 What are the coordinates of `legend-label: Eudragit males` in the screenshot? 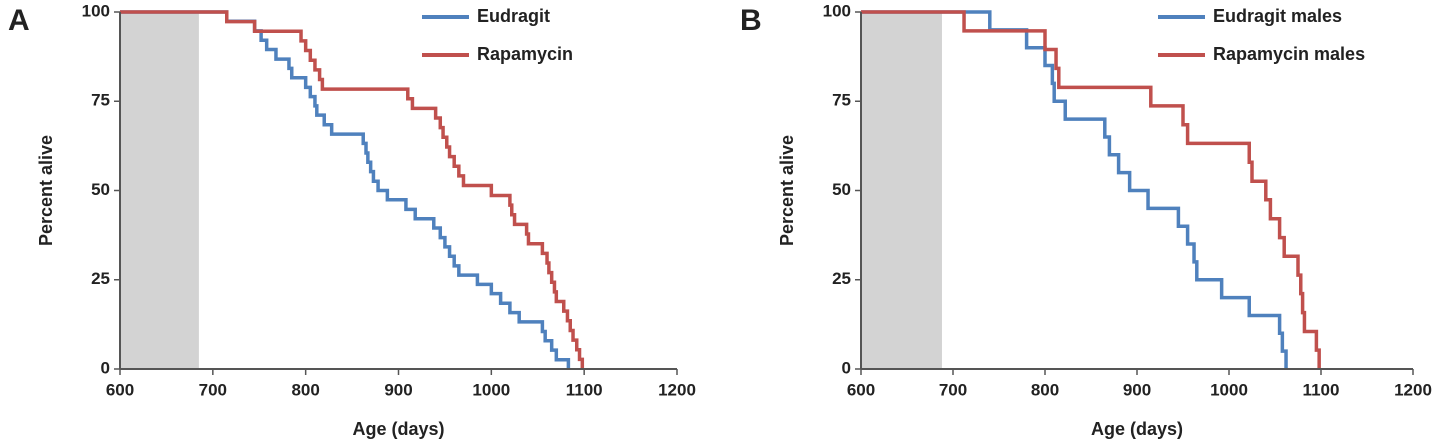 It's located at (1277, 16).